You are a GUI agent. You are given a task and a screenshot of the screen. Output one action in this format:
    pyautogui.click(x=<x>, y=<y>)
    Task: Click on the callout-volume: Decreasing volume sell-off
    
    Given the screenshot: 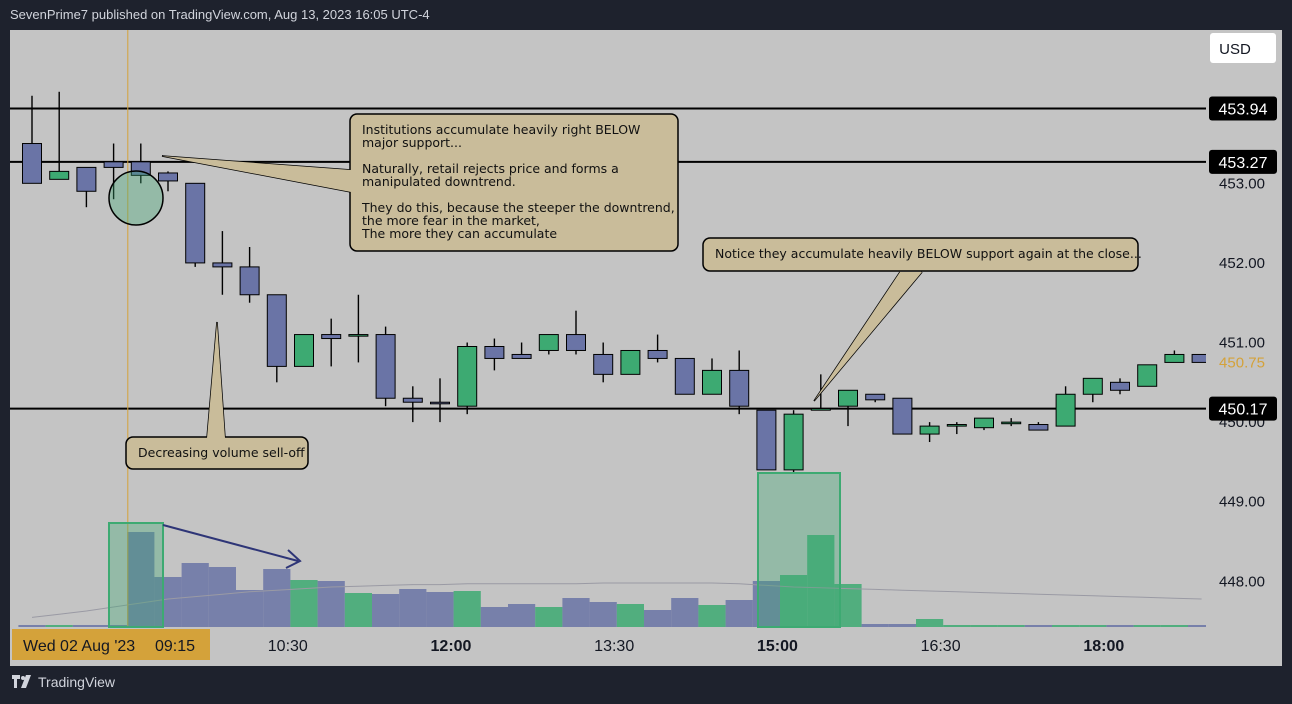 What is the action you would take?
    pyautogui.click(x=217, y=395)
    